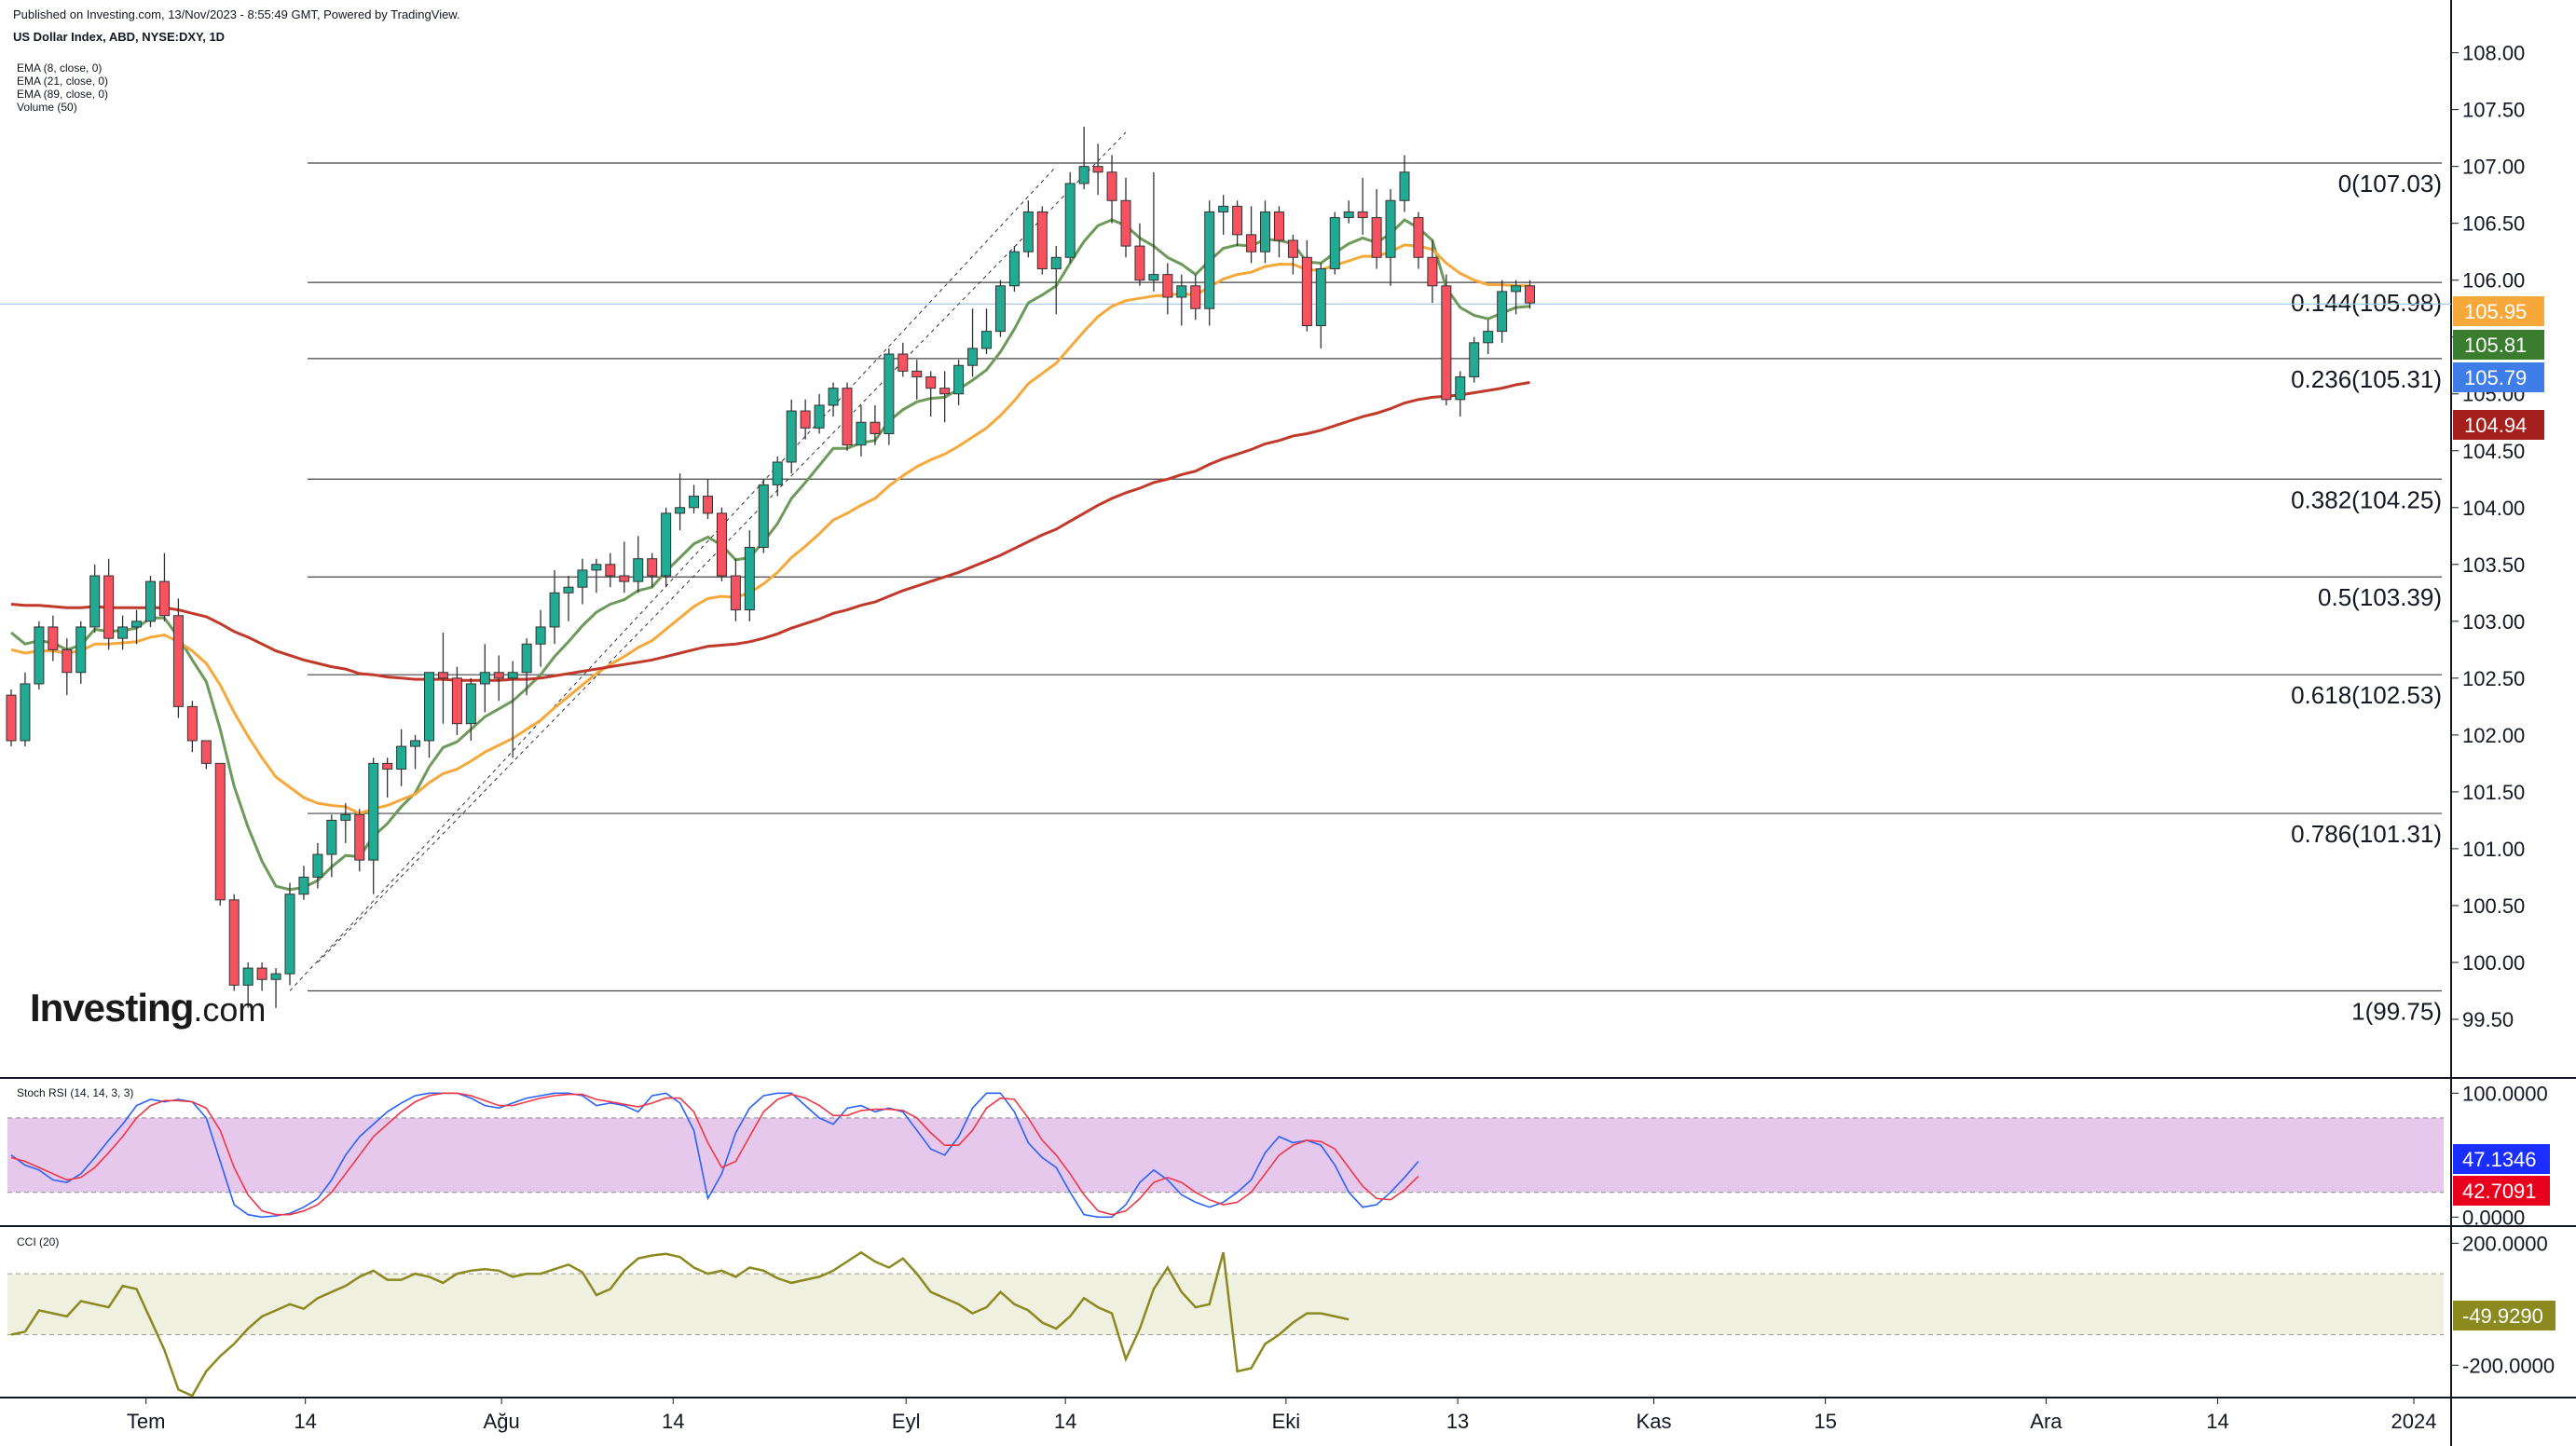  Describe the element at coordinates (75, 1092) in the screenshot. I see `stoch-rsi-title: Stoch RSI (14, 14, 3, 3)` at that location.